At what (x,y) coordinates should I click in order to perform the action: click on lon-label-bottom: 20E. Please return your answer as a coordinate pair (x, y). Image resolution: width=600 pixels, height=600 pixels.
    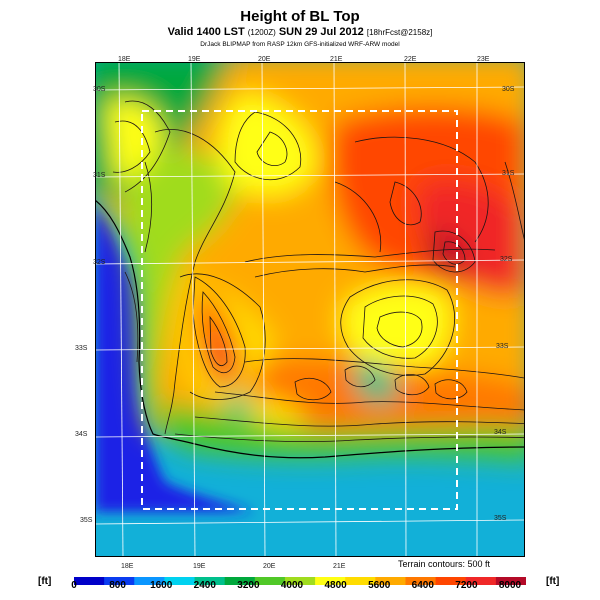
    Looking at the image, I should click on (269, 566).